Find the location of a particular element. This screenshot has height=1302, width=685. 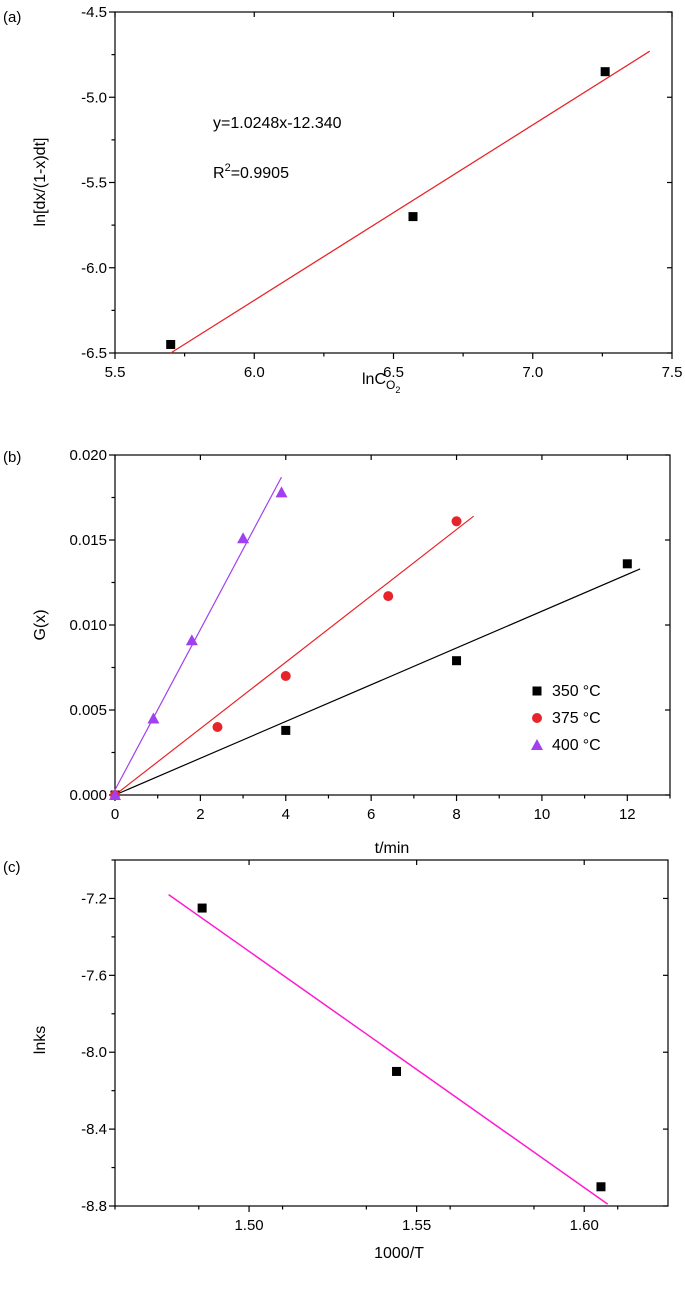

x-label-subsub: 2 is located at coordinates (397, 390).